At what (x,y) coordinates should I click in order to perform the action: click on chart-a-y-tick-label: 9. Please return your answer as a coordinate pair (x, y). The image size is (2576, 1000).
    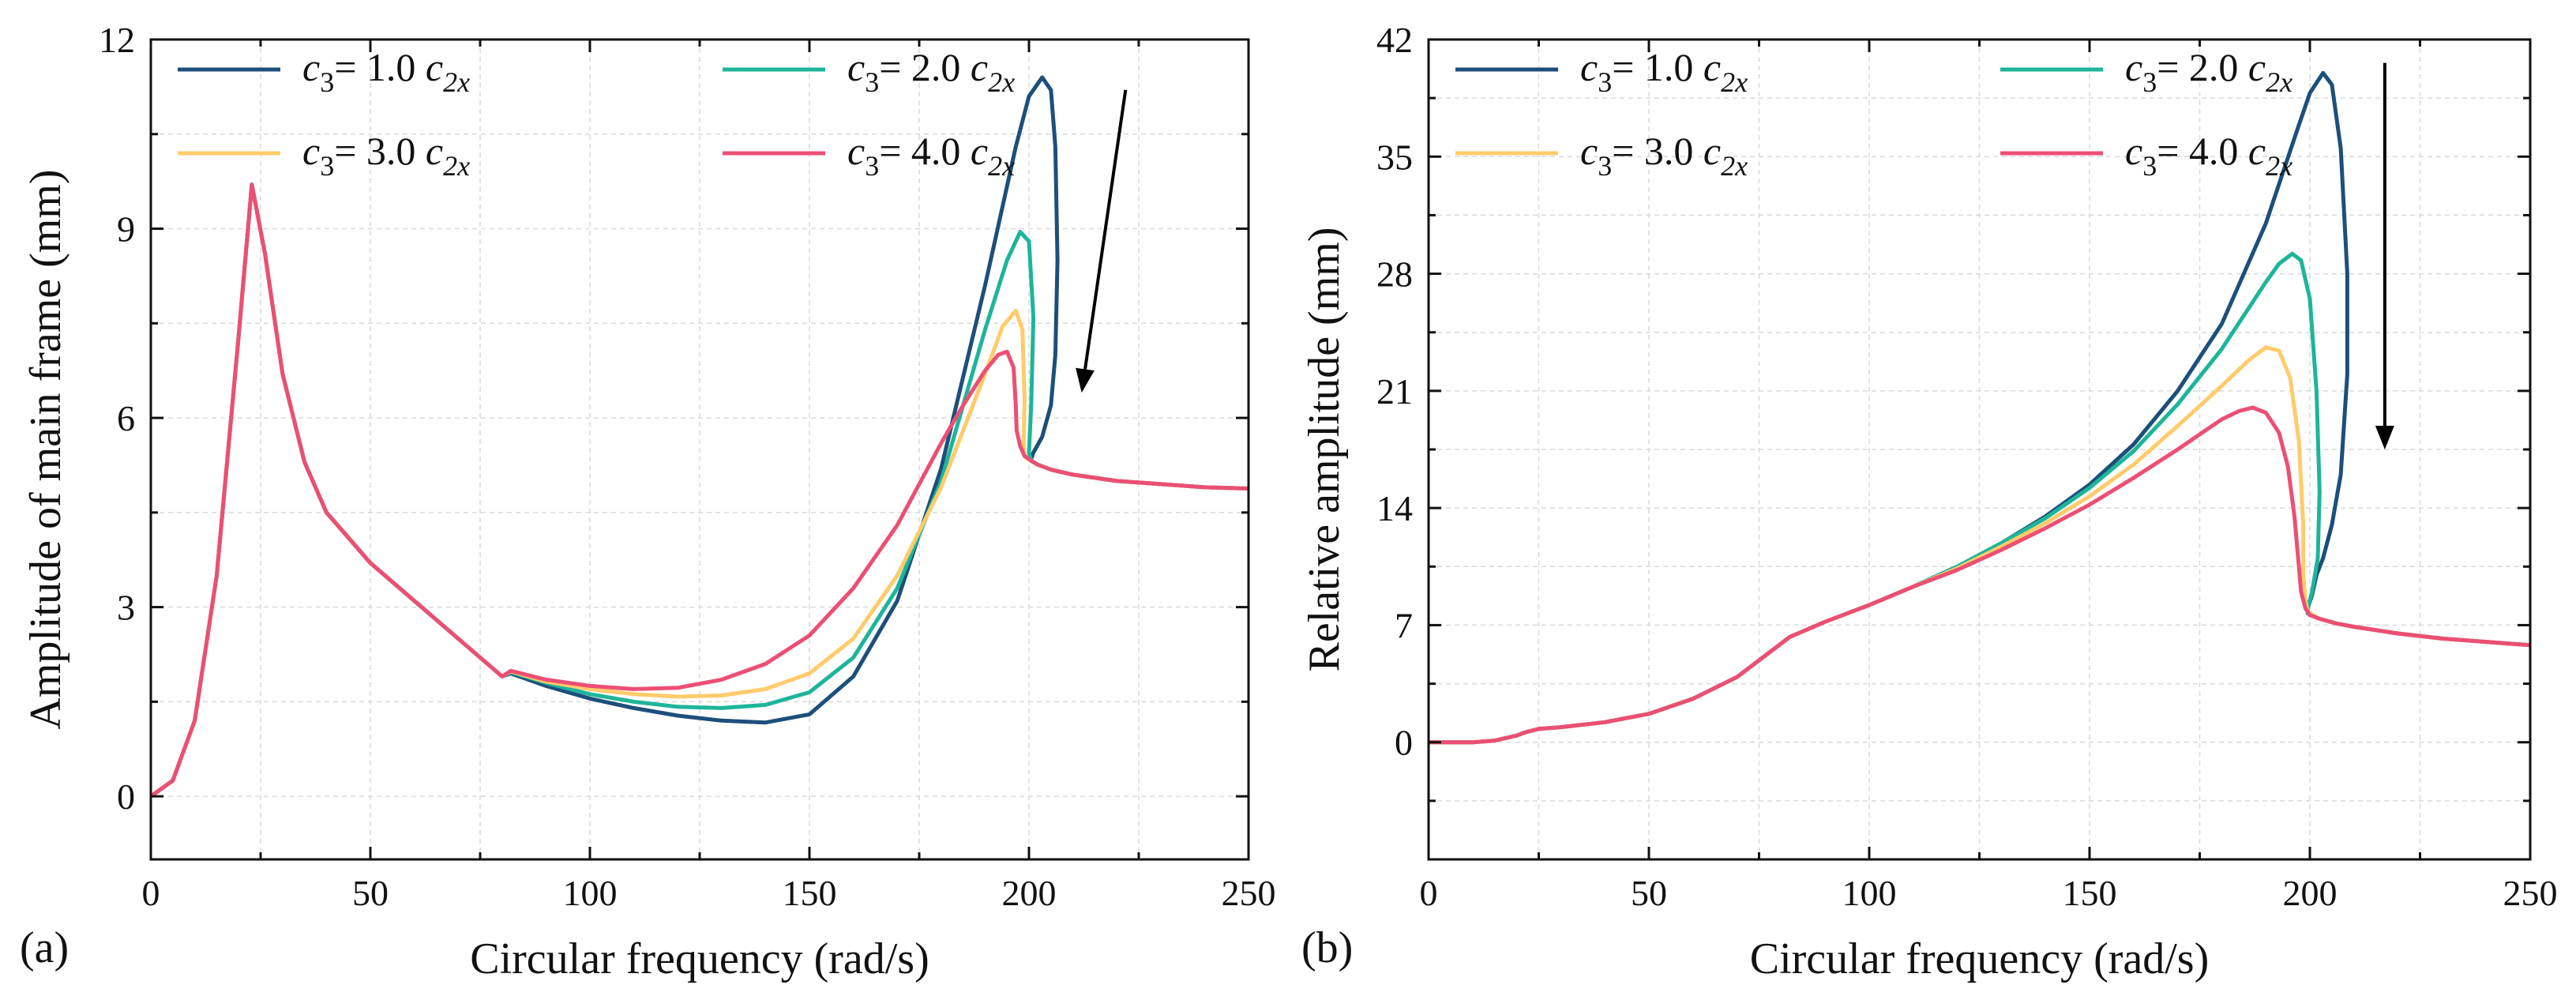
    Looking at the image, I should click on (126, 230).